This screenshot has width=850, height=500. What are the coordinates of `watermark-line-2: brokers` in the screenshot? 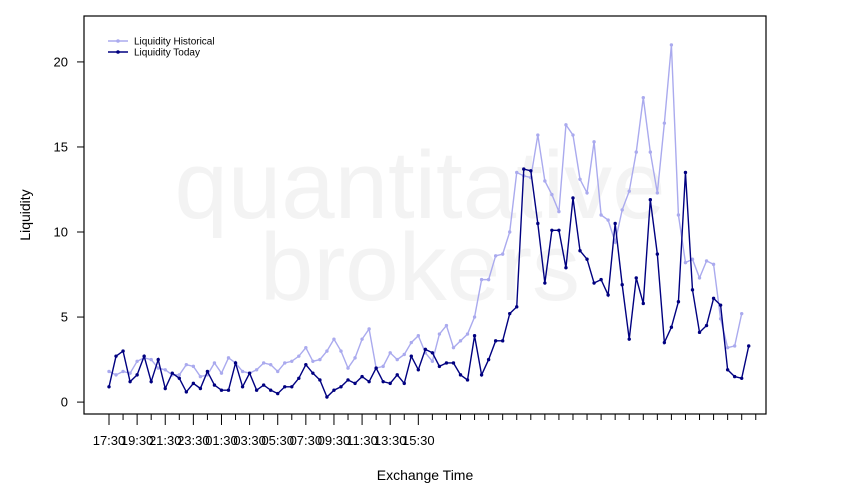 It's located at (420, 267).